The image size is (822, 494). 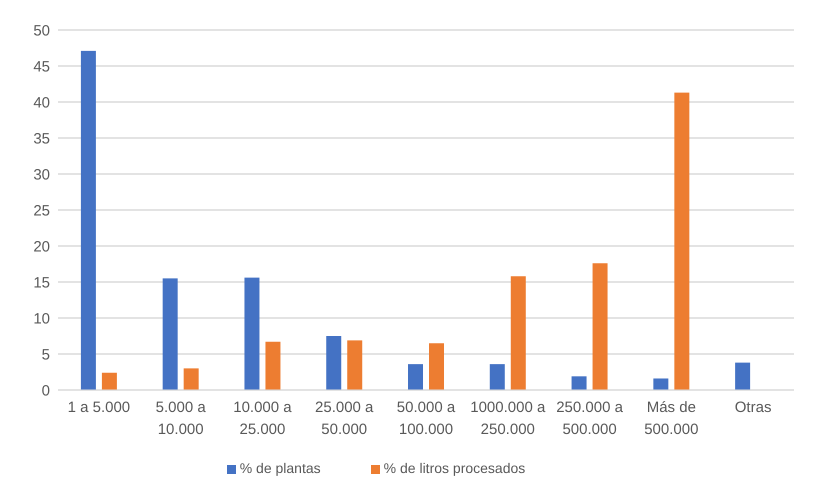 What do you see at coordinates (41, 247) in the screenshot?
I see `y-tick-label: 20` at bounding box center [41, 247].